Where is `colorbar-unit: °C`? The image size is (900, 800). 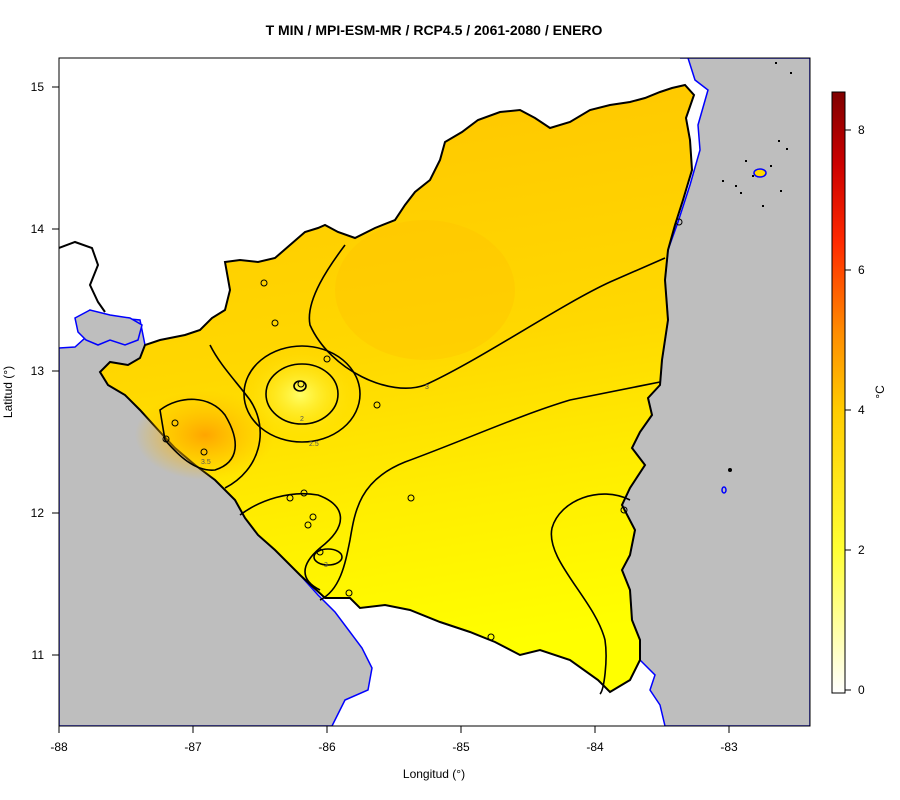 colorbar-unit: °C is located at coordinates (880, 392).